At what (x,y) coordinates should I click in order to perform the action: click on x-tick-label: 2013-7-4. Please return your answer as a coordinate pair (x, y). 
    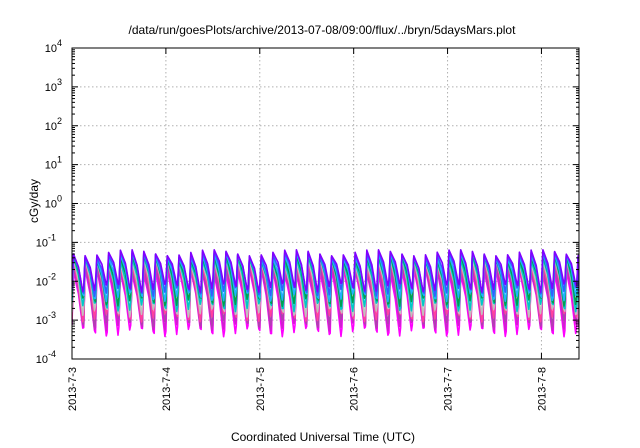
    Looking at the image, I should click on (167, 389).